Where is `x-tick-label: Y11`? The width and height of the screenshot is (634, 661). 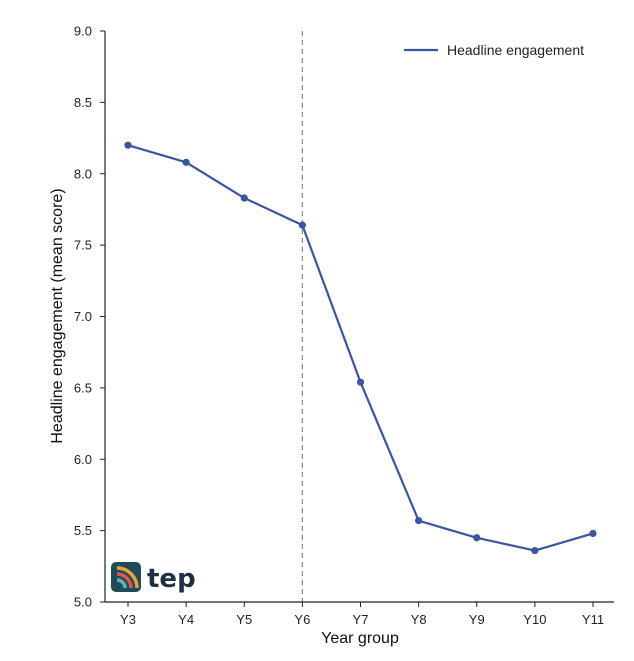
x-tick-label: Y11 is located at coordinates (593, 619).